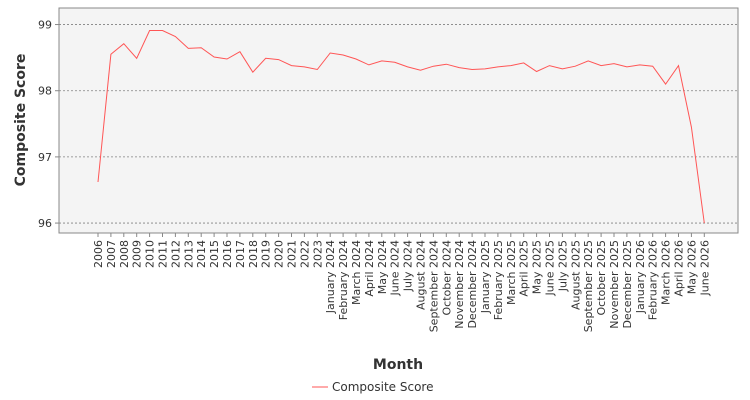 This screenshot has height=400, width=750. What do you see at coordinates (253, 254) in the screenshot?
I see `x-tick-label: 2018` at bounding box center [253, 254].